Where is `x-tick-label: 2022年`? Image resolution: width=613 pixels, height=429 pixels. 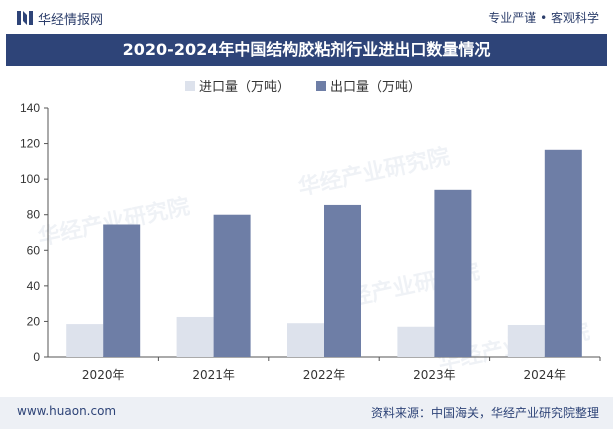
x-tick-label: 2022年 is located at coordinates (324, 375).